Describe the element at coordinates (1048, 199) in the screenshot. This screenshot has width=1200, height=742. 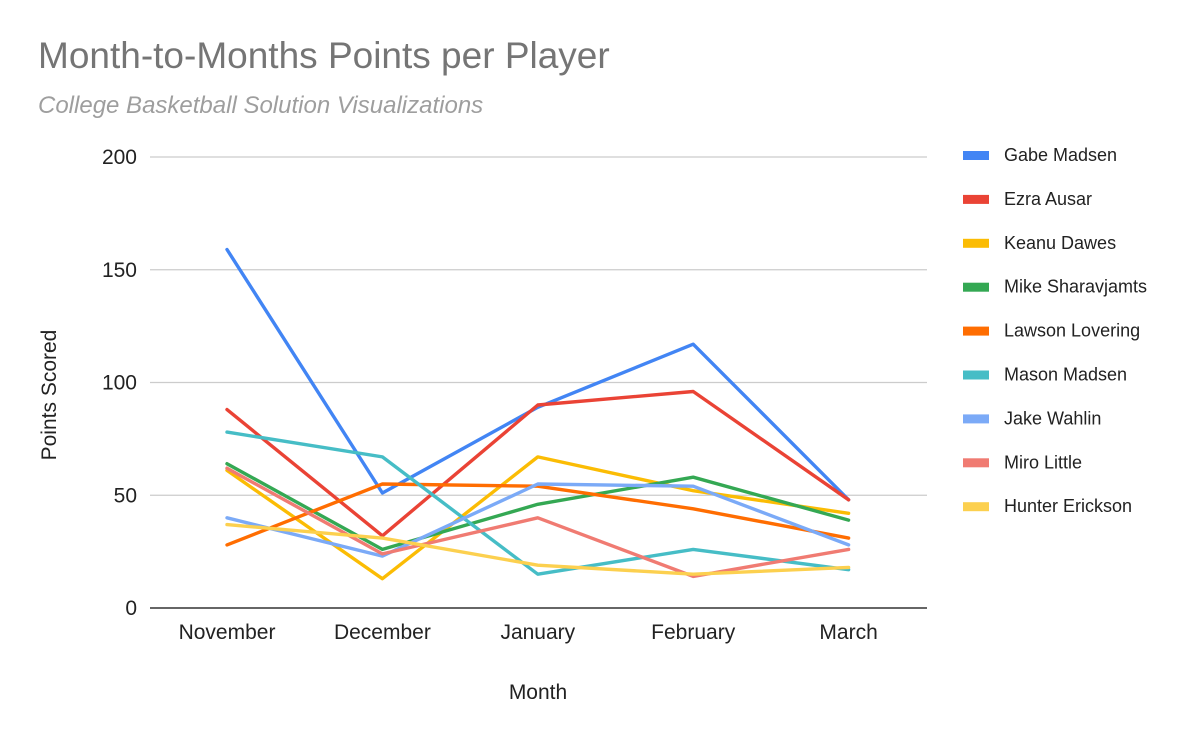
I see `legend-label: Ezra Ausar` at that location.